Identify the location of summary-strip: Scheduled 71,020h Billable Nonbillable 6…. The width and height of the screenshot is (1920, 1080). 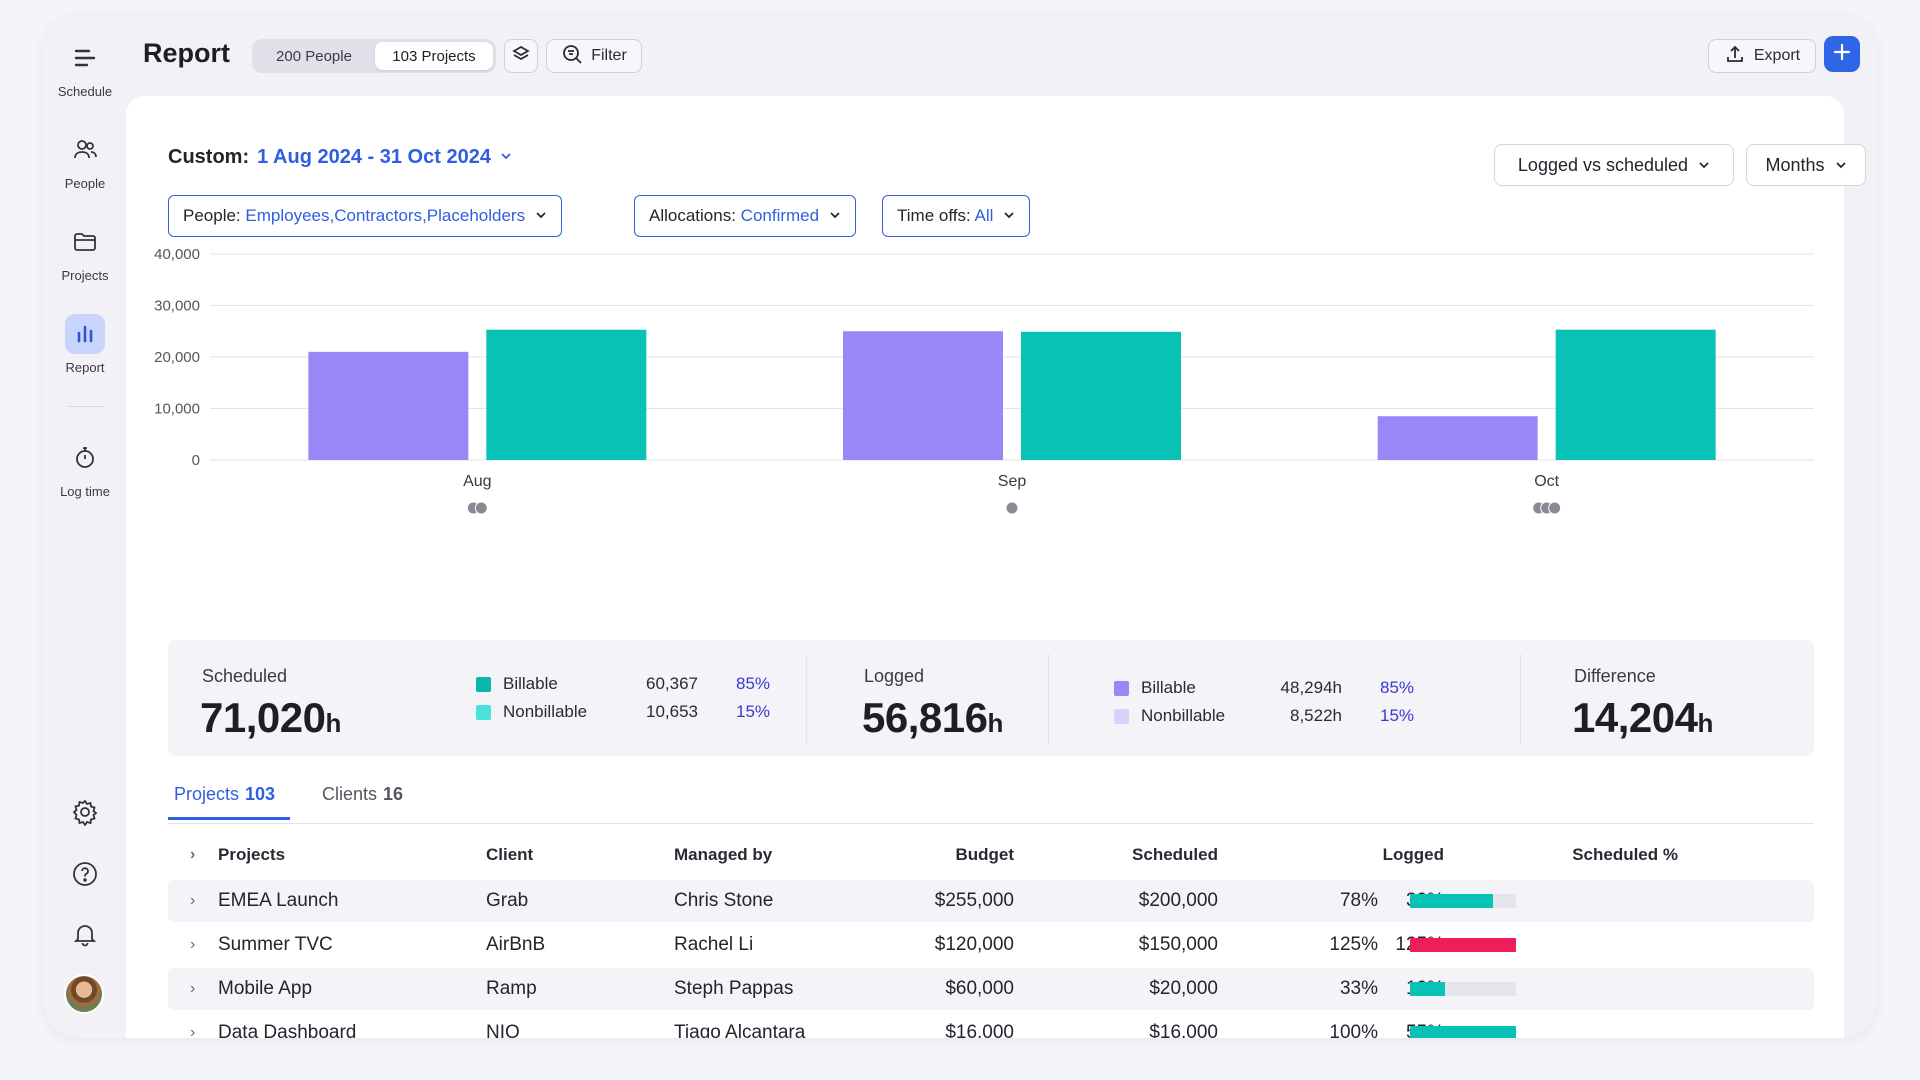
(991, 698).